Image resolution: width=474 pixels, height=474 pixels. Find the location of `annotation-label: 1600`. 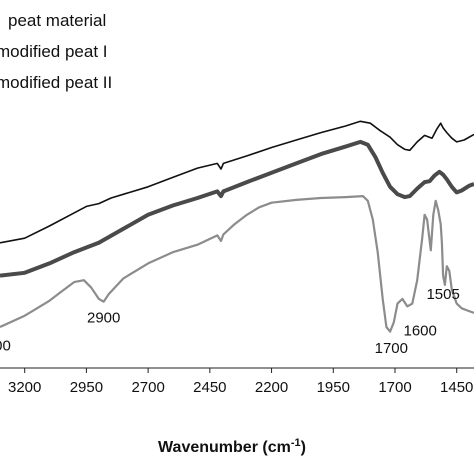

annotation-label: 1600 is located at coordinates (419, 330).